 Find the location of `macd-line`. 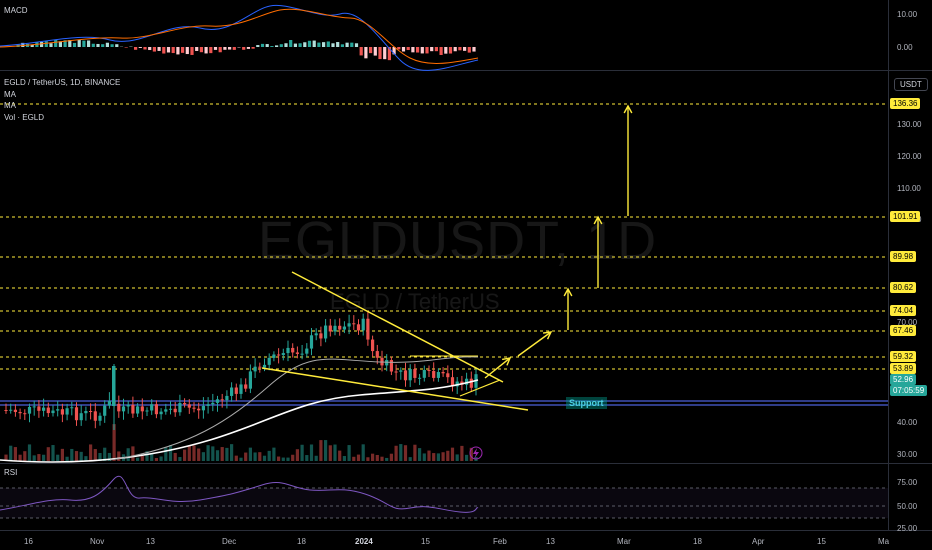

macd-line is located at coordinates (239, 37).